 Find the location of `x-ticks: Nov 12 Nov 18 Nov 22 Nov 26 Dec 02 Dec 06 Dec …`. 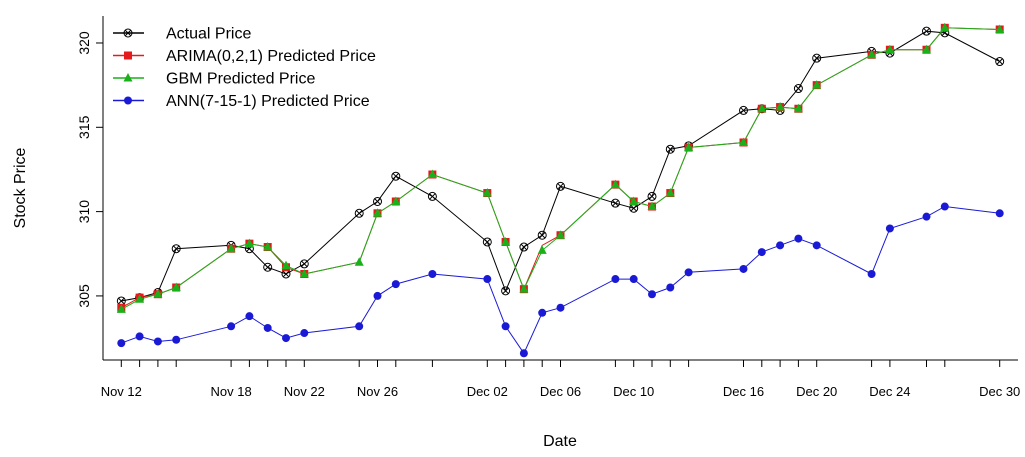

x-ticks: Nov 12 Nov 18 Nov 22 Nov 26 Dec 02 Dec 06 Dec … is located at coordinates (560, 379).